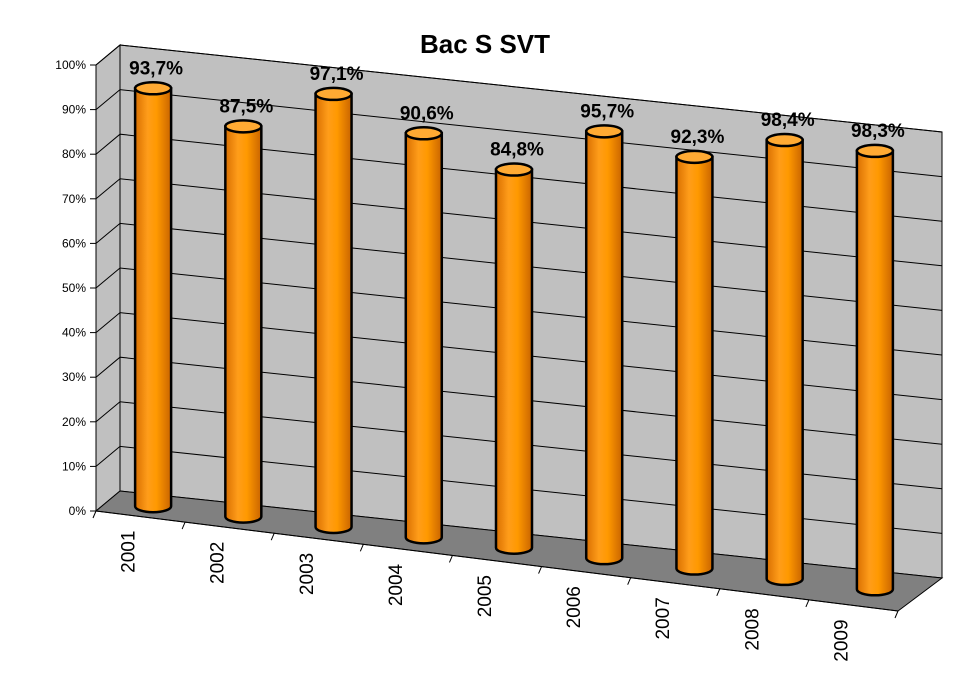 The height and width of the screenshot is (697, 970). What do you see at coordinates (218, 563) in the screenshot?
I see `x-tick-label: 2002` at bounding box center [218, 563].